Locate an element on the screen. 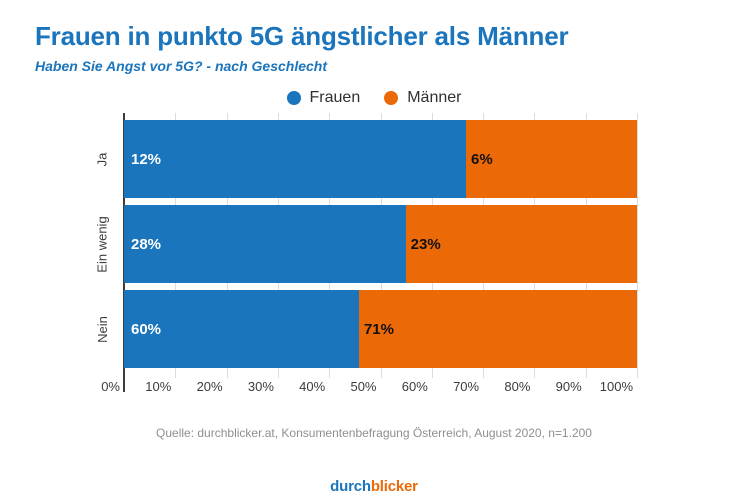 This screenshot has width=748, height=497. bar-segment-maenner: 6% is located at coordinates (551, 159).